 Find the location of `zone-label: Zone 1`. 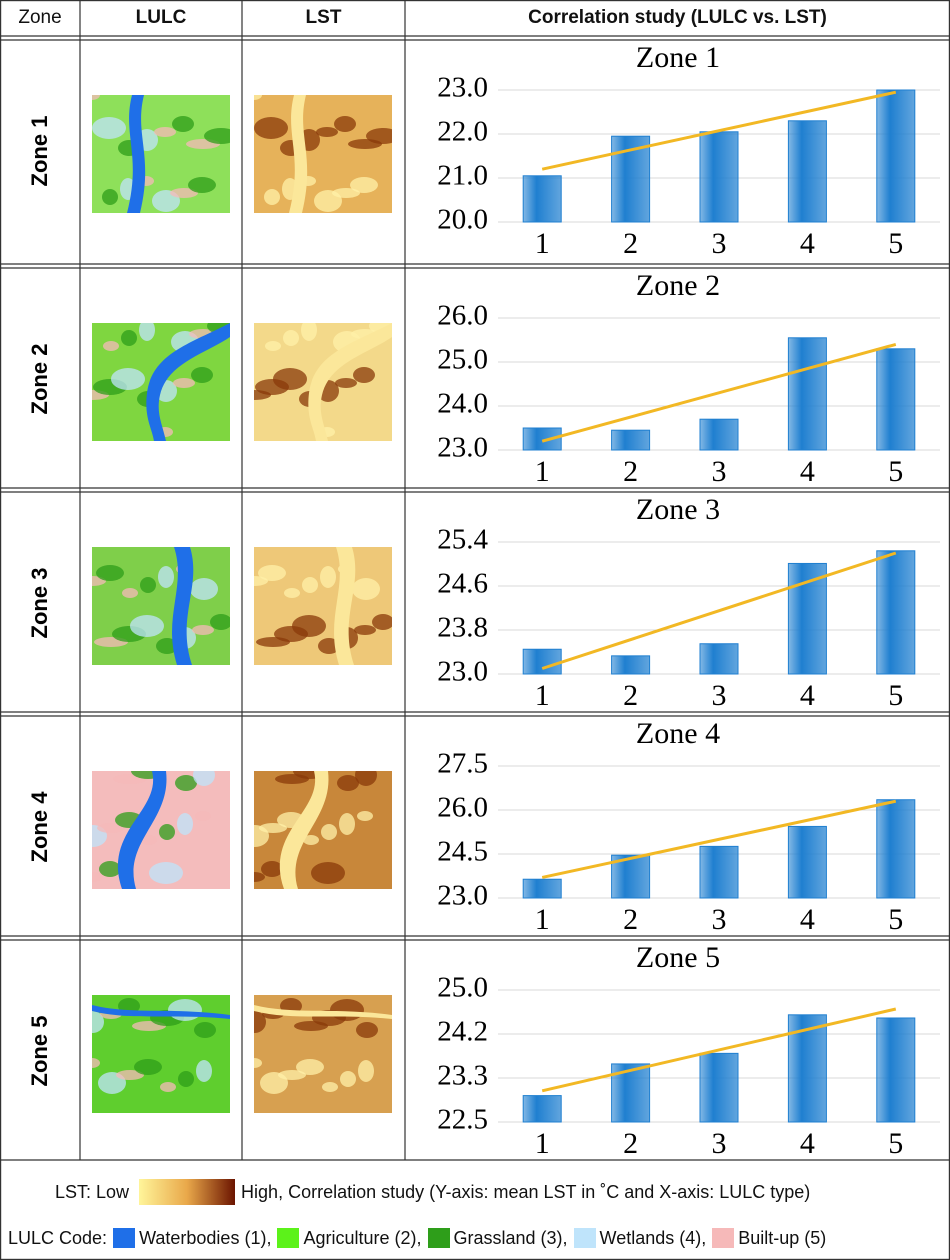

zone-label: Zone 1 is located at coordinates (39, 151).